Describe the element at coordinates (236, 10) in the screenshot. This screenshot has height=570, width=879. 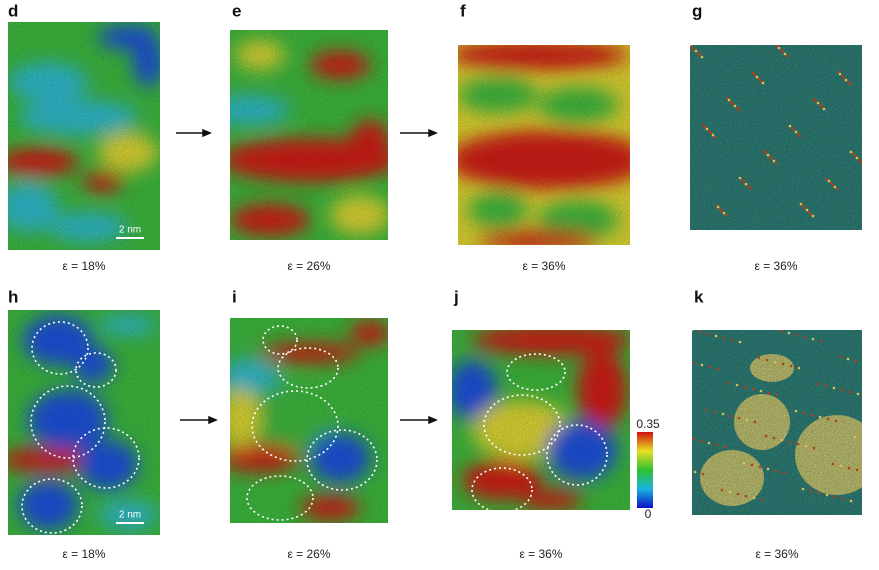
I see `panel-label: e` at that location.